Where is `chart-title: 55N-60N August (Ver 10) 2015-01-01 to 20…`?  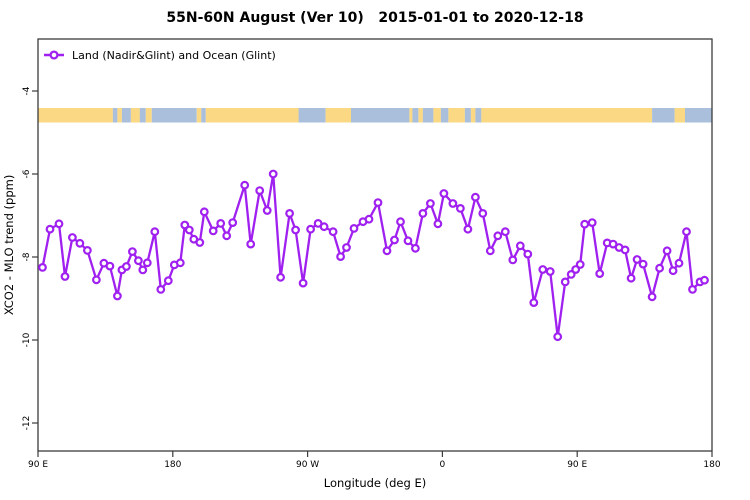
chart-title: 55N-60N August (Ver 10) 2015-01-01 to 20… is located at coordinates (374, 18).